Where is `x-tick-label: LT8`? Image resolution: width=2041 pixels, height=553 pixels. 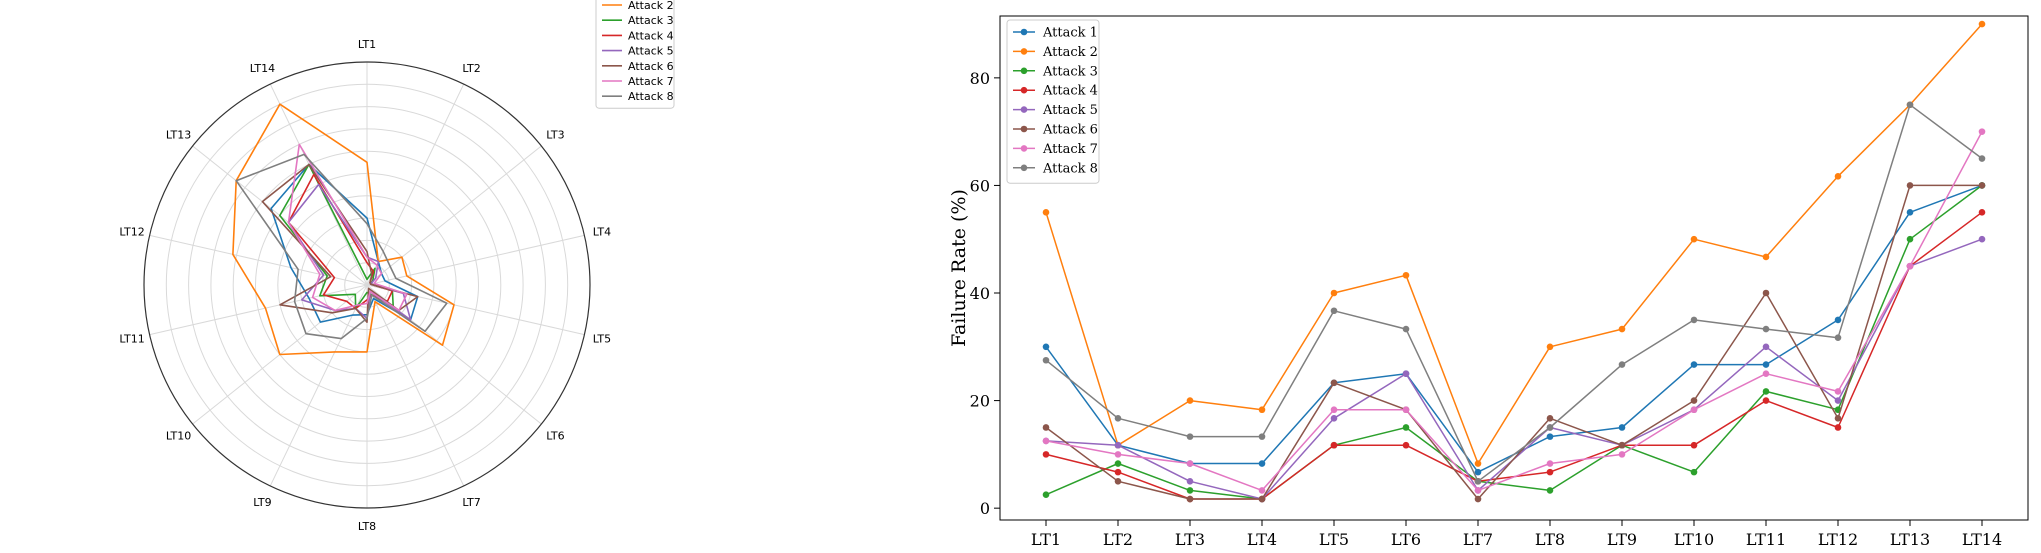 x-tick-label: LT8 is located at coordinates (1550, 539).